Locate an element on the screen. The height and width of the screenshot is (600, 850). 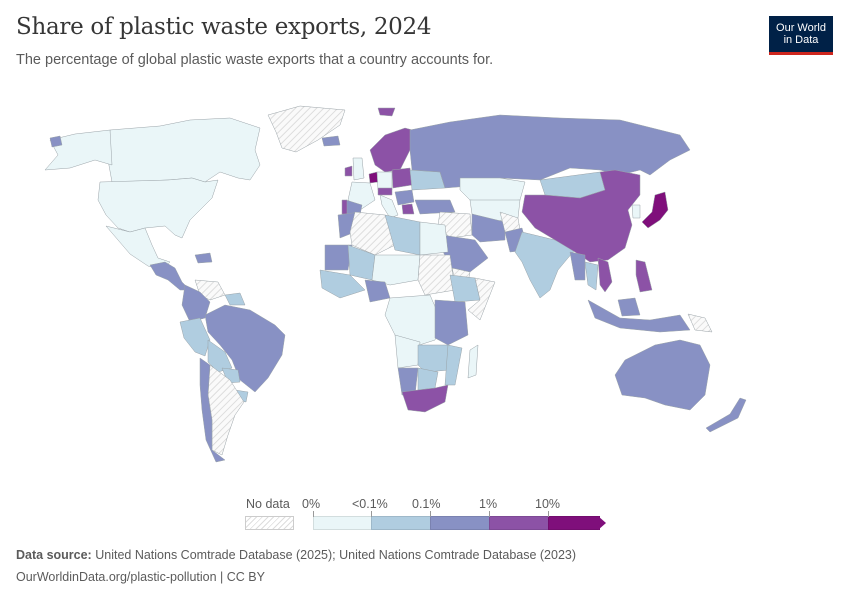
region-poland is located at coordinates (402, 178).